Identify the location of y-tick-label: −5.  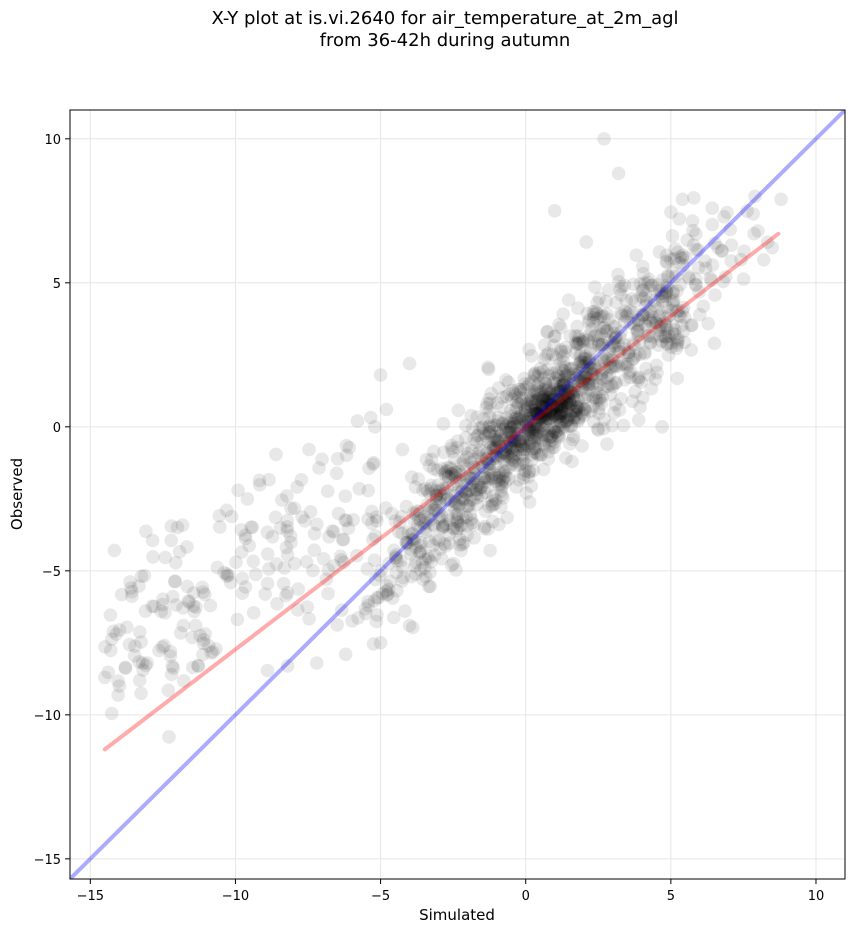
(51, 572).